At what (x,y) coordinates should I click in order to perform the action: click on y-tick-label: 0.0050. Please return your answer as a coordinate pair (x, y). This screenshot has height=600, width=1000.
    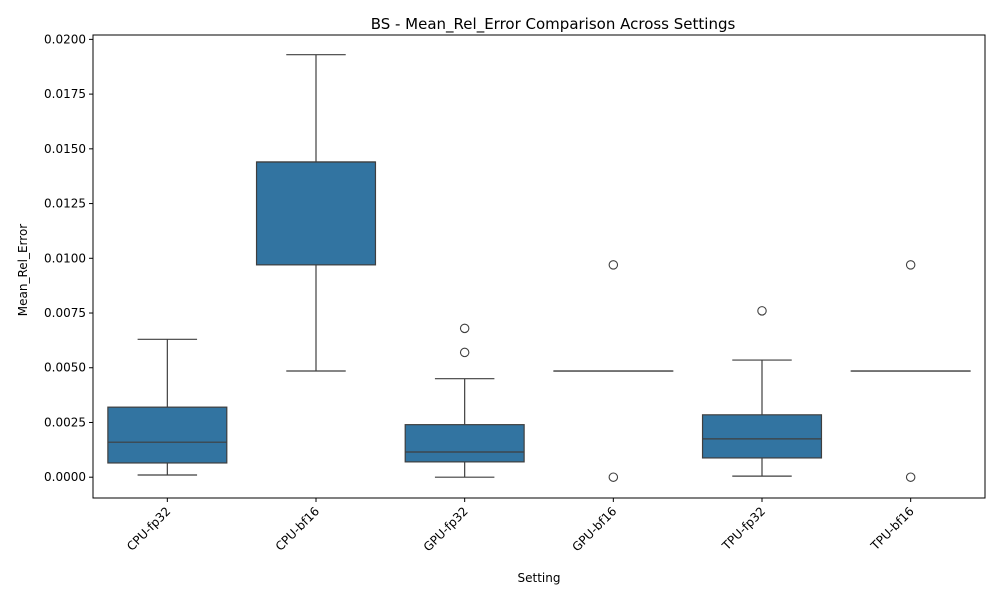
    Looking at the image, I should click on (65, 368).